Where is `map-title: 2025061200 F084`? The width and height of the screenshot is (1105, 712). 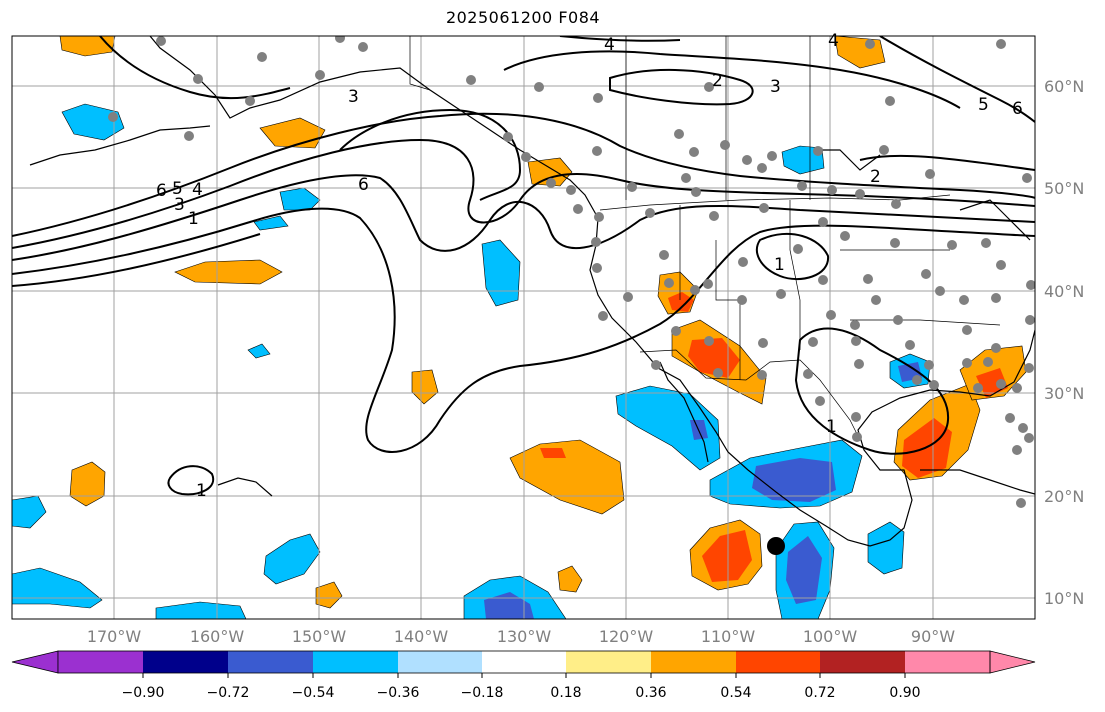 map-title: 2025061200 F084 is located at coordinates (523, 17).